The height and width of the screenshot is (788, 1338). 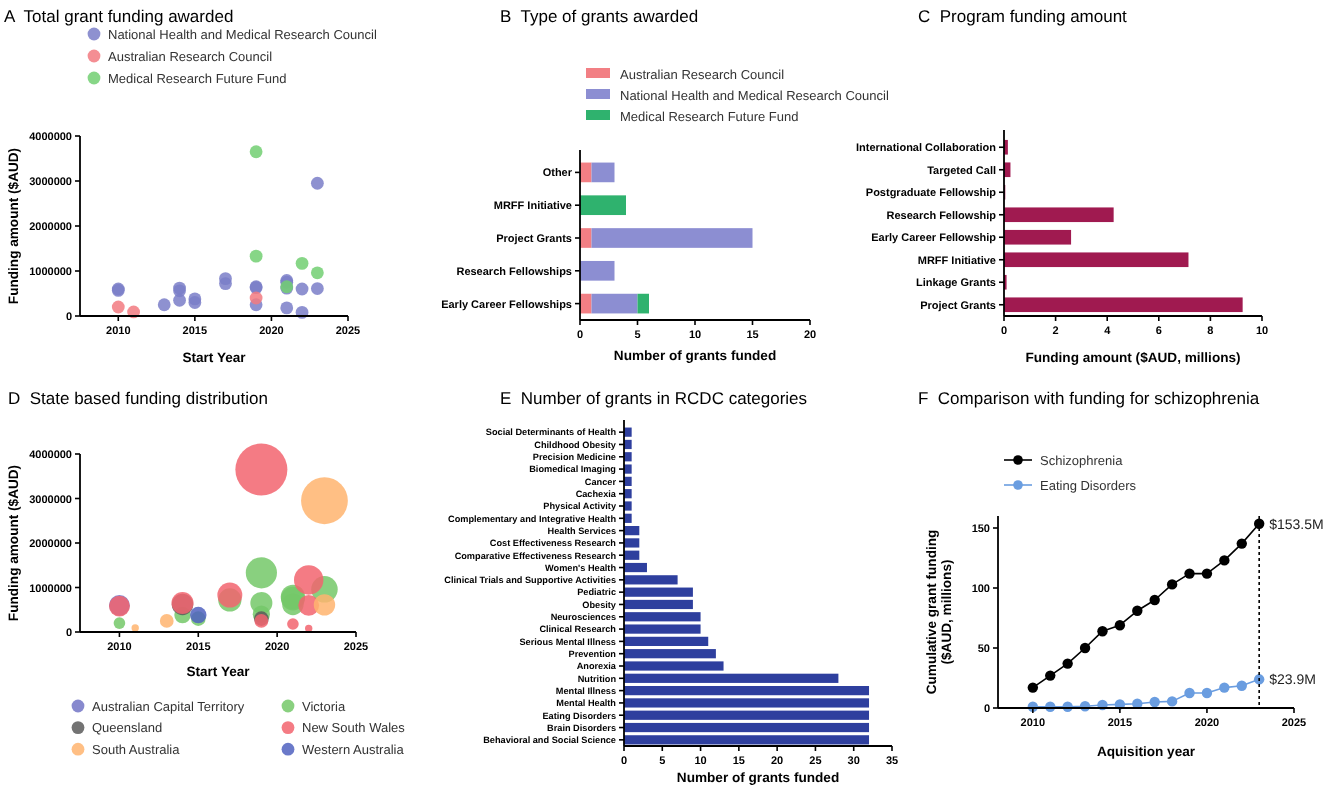 I want to click on chart-title: C Program funding amount, so click(x=1023, y=16).